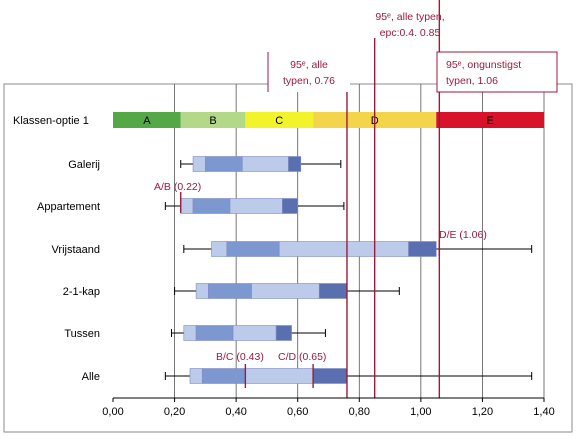 This screenshot has height=436, width=577. I want to click on box-p75-p90-2-1-kap, so click(333, 291).